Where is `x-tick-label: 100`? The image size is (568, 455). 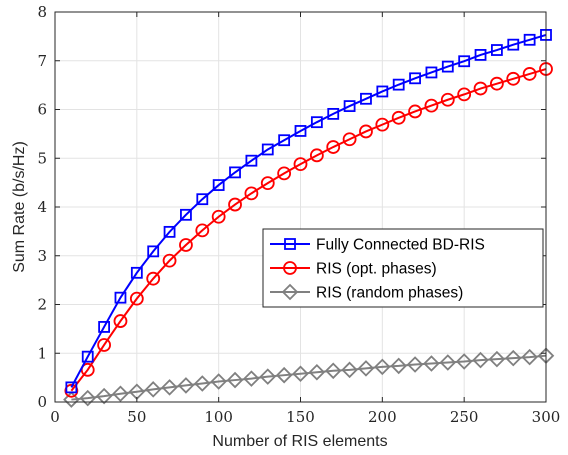
x-tick-label: 100 is located at coordinates (218, 417).